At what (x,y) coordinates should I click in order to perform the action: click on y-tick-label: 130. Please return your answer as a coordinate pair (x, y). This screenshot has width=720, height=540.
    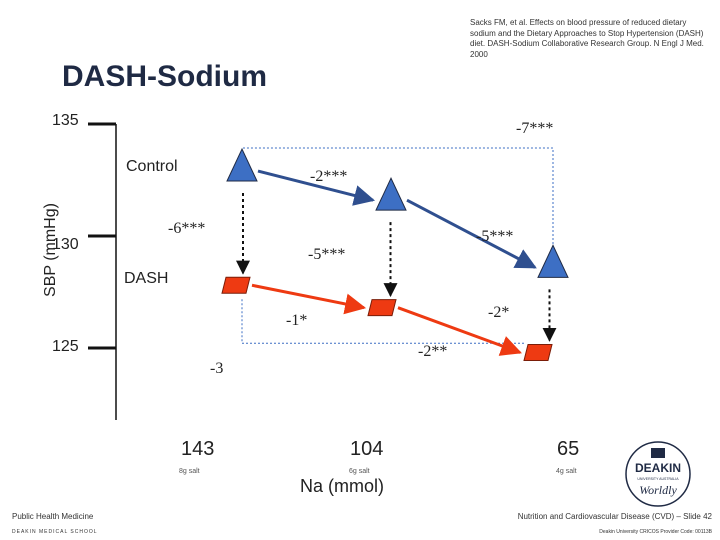
    Looking at the image, I should click on (65, 244).